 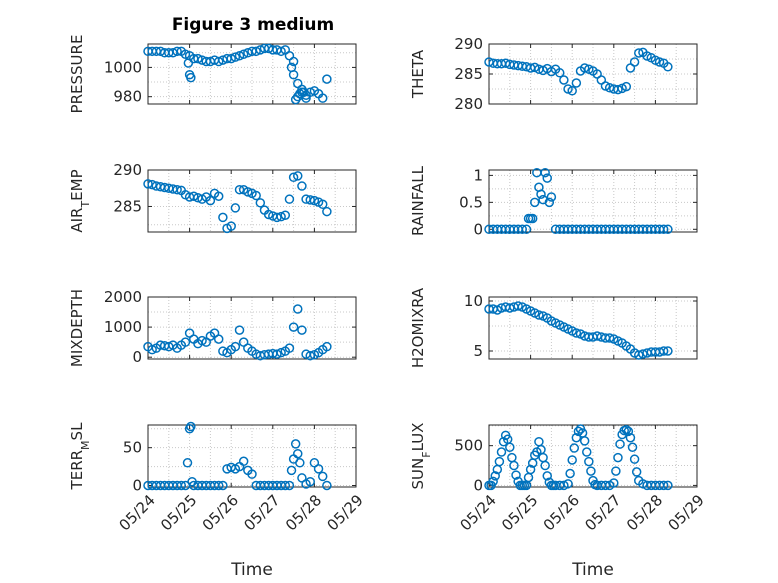 I want to click on y-tick-label: 1000, so click(x=123, y=67).